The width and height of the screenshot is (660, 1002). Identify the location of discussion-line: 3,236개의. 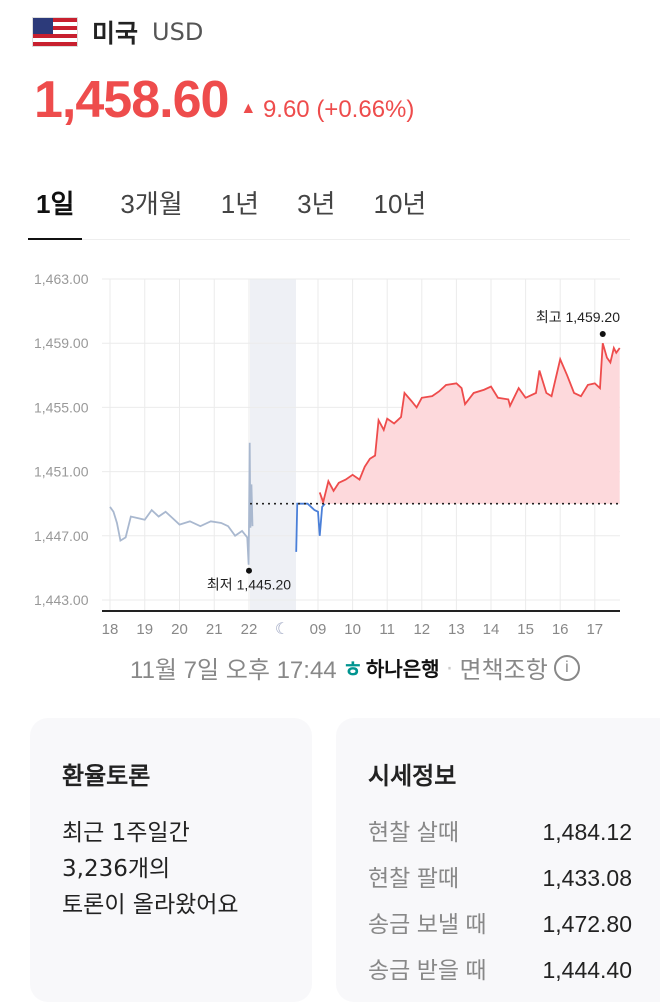
(116, 869).